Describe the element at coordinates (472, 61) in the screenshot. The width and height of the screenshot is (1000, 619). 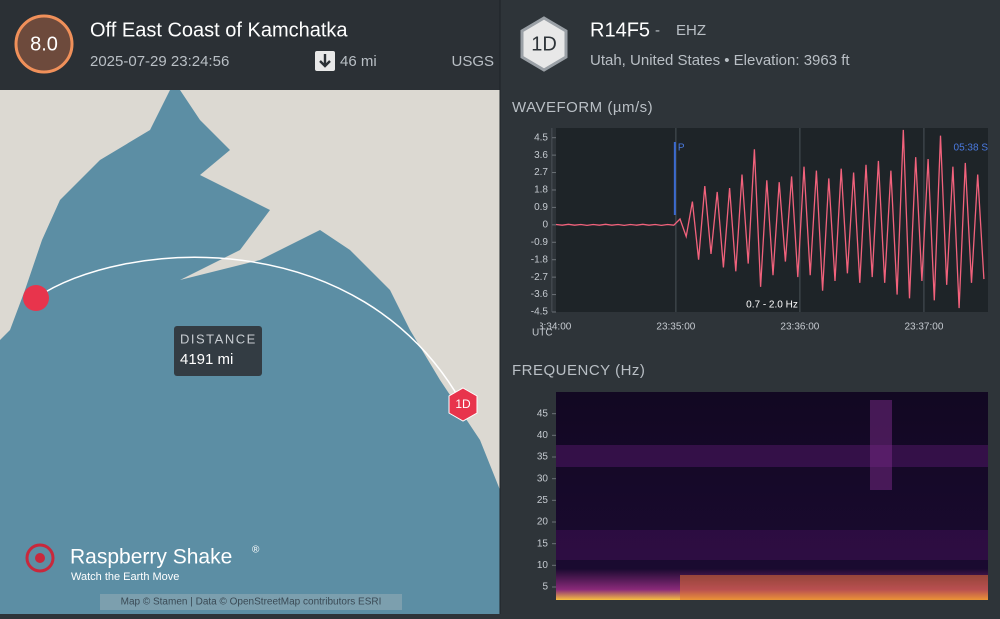
I see `source: USGS` at that location.